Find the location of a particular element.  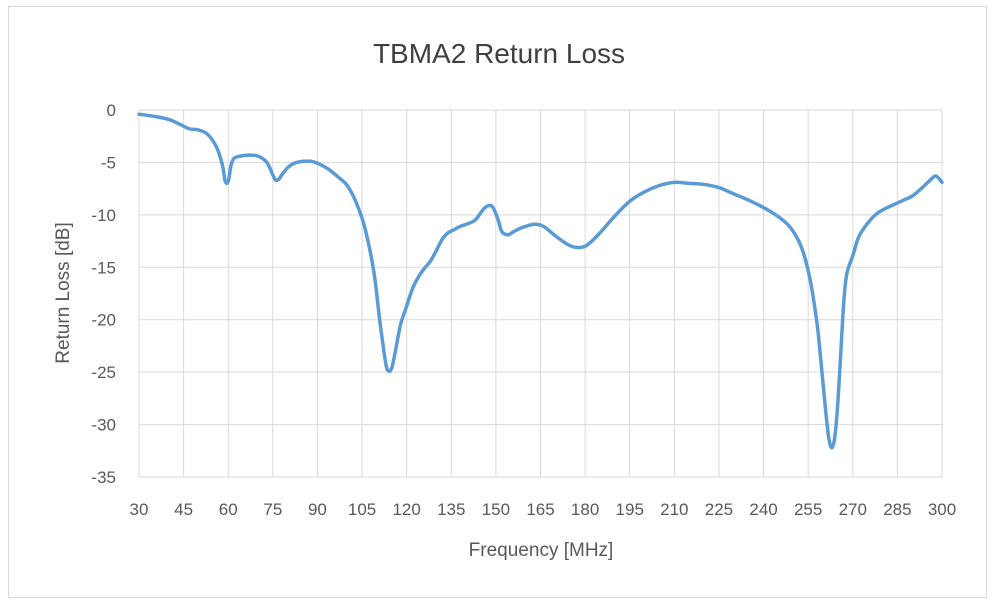

x-tick-label: 300 is located at coordinates (942, 509).